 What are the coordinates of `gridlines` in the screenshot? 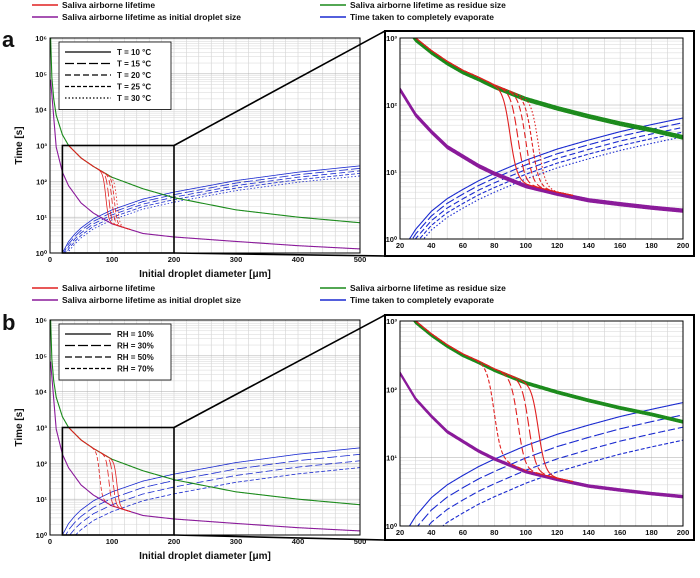 It's located at (541, 139).